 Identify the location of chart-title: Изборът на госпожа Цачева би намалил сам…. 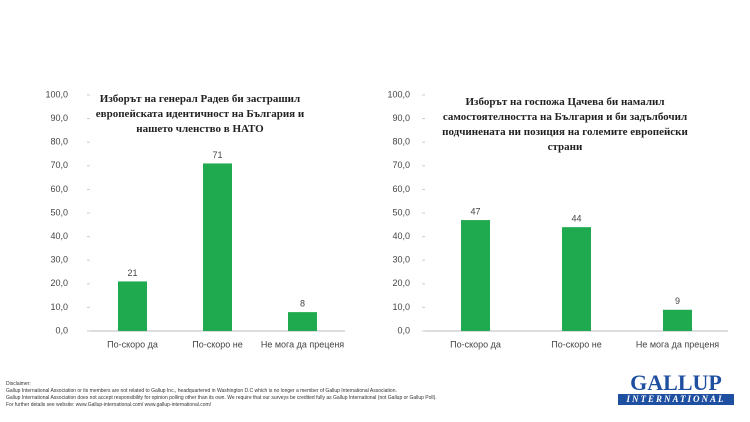
(565, 124).